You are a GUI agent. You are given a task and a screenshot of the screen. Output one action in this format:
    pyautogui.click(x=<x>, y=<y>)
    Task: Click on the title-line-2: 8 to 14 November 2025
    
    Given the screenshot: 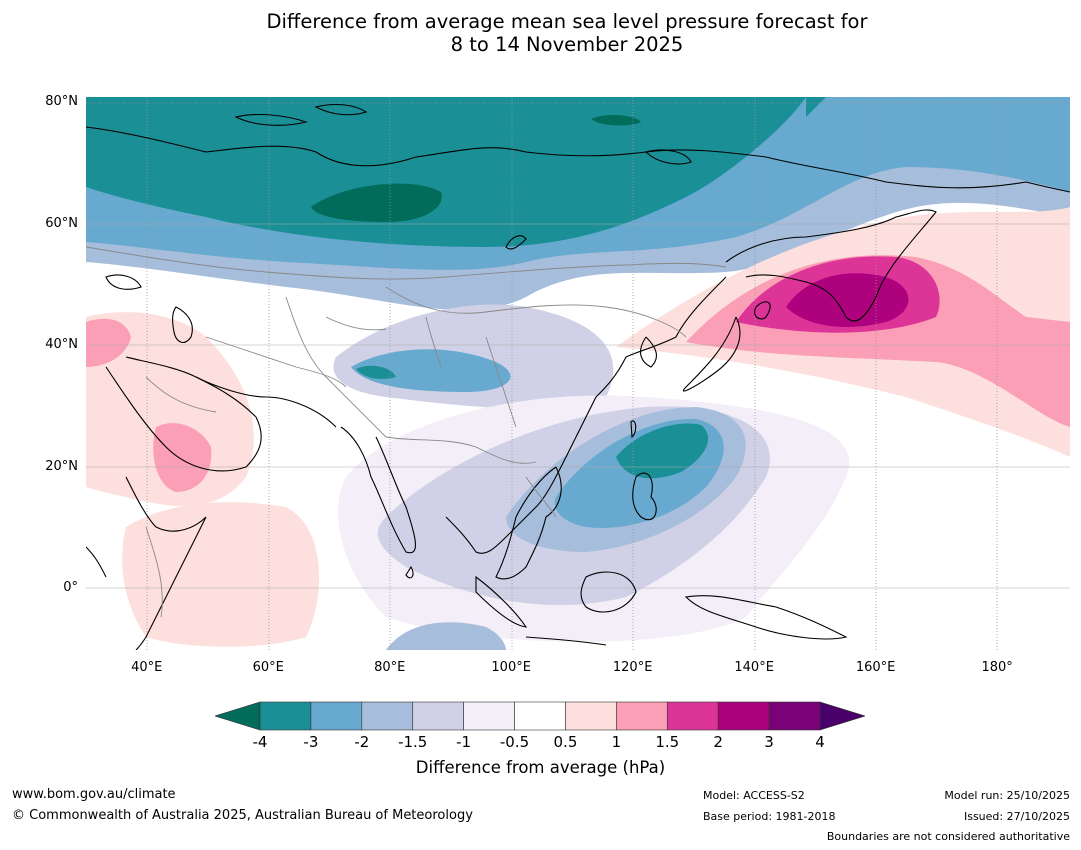 What is the action you would take?
    pyautogui.click(x=567, y=44)
    